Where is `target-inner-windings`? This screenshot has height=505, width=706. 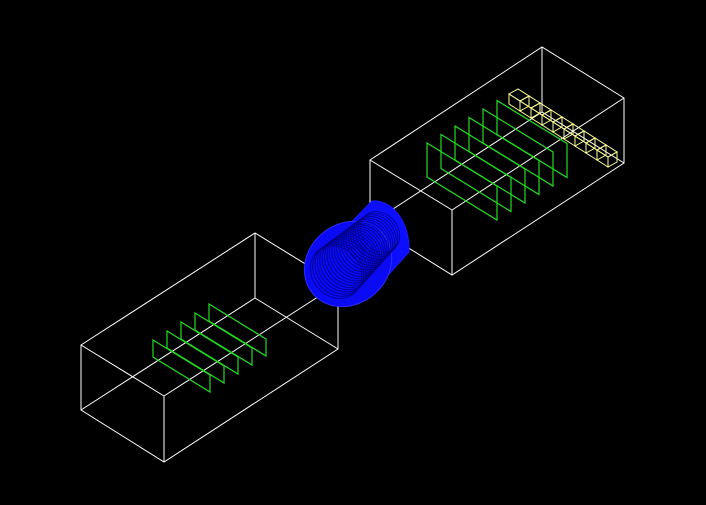 target-inner-windings is located at coordinates (355, 255).